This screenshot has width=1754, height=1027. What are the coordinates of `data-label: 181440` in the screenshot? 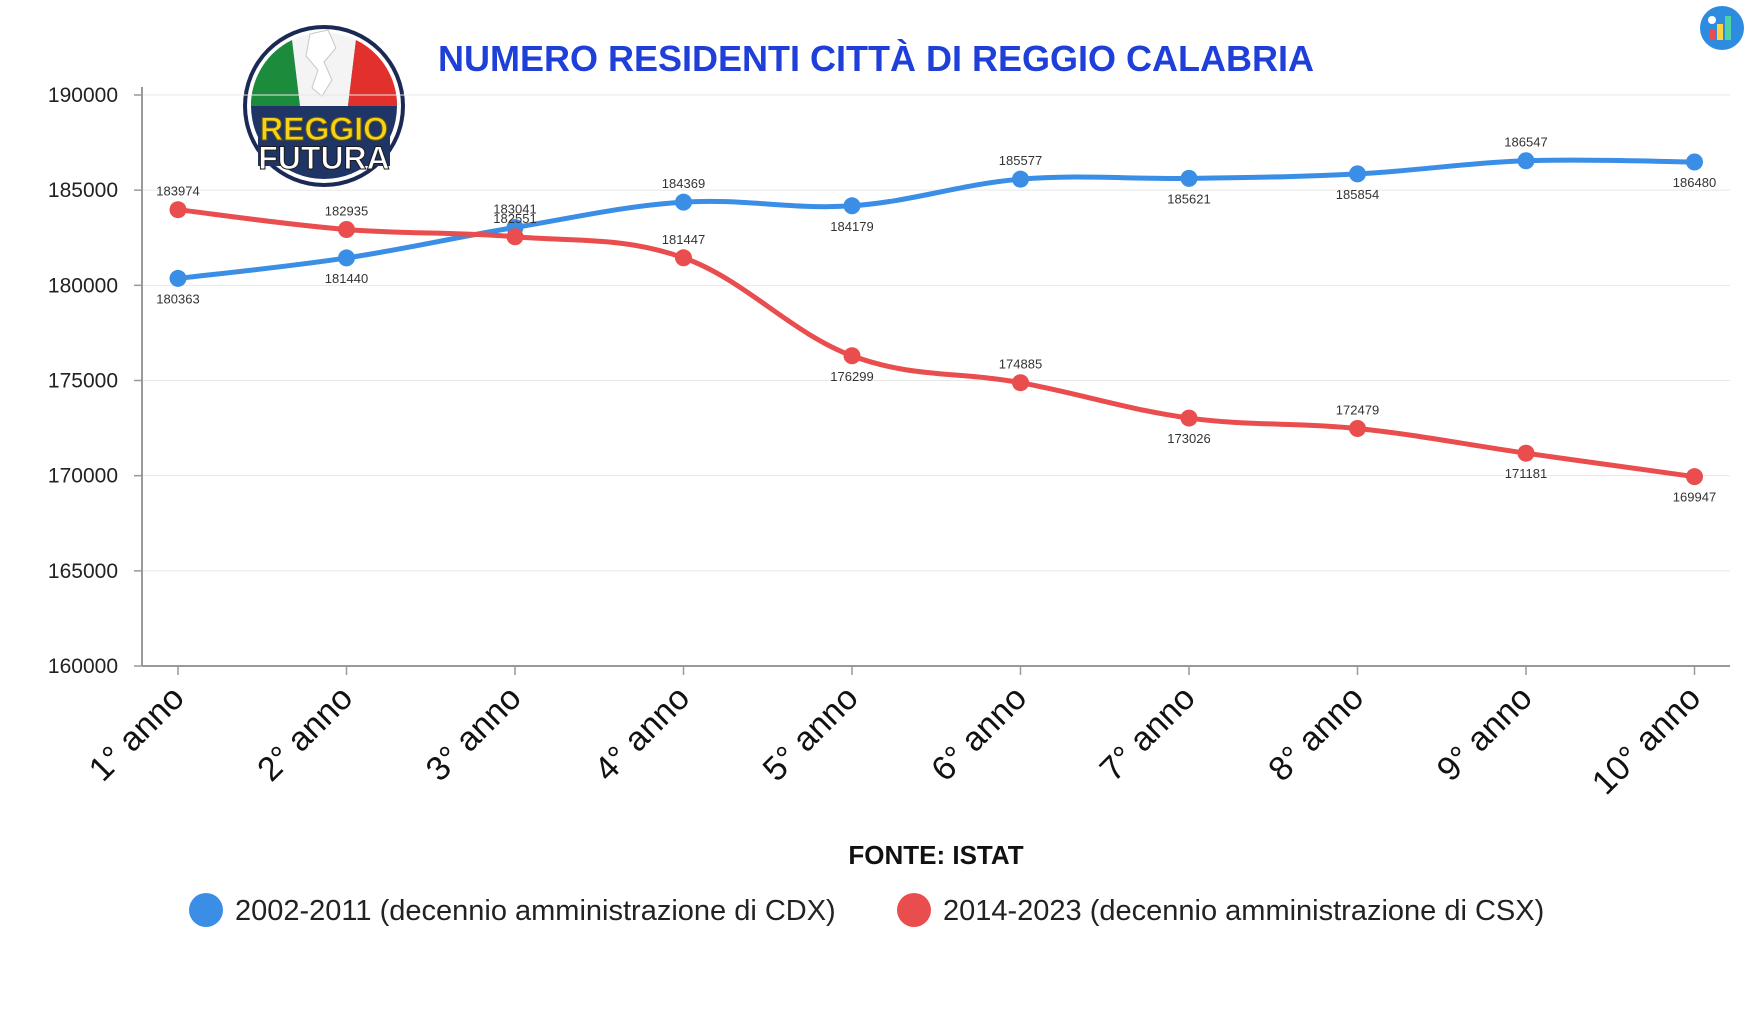 It's located at (346, 278).